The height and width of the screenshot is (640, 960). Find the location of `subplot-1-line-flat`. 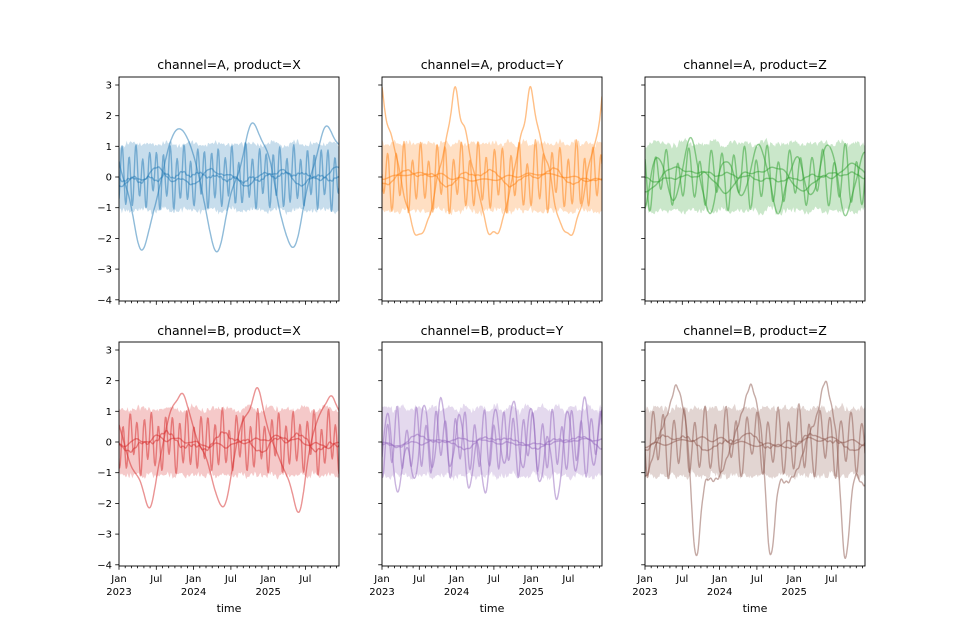

subplot-1-line-flat is located at coordinates (492, 177).